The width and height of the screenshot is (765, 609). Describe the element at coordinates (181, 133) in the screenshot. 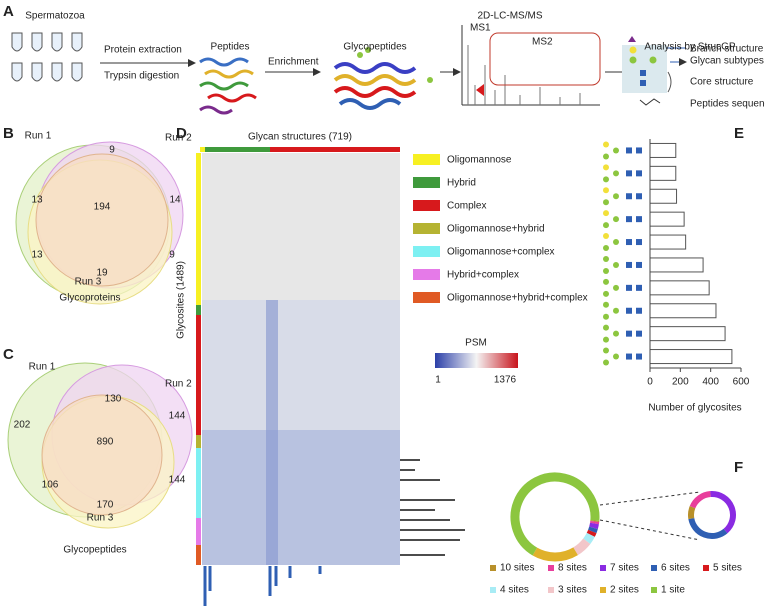

I see `panel-label: D` at that location.